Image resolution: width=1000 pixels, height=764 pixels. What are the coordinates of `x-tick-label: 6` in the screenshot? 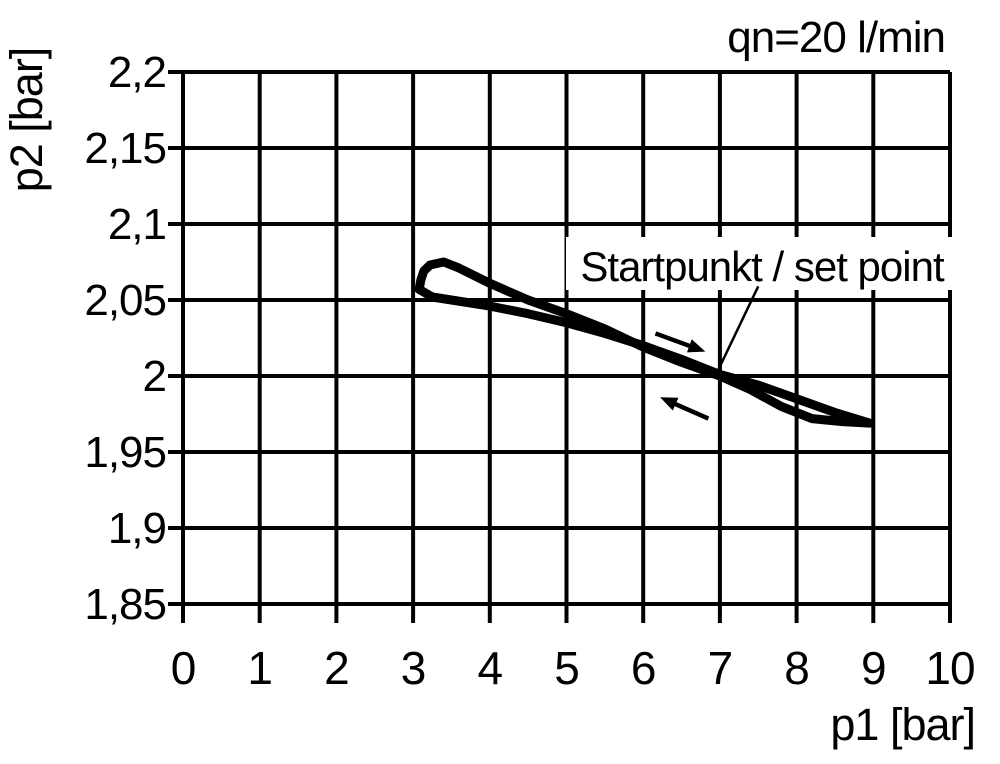 It's located at (643, 668).